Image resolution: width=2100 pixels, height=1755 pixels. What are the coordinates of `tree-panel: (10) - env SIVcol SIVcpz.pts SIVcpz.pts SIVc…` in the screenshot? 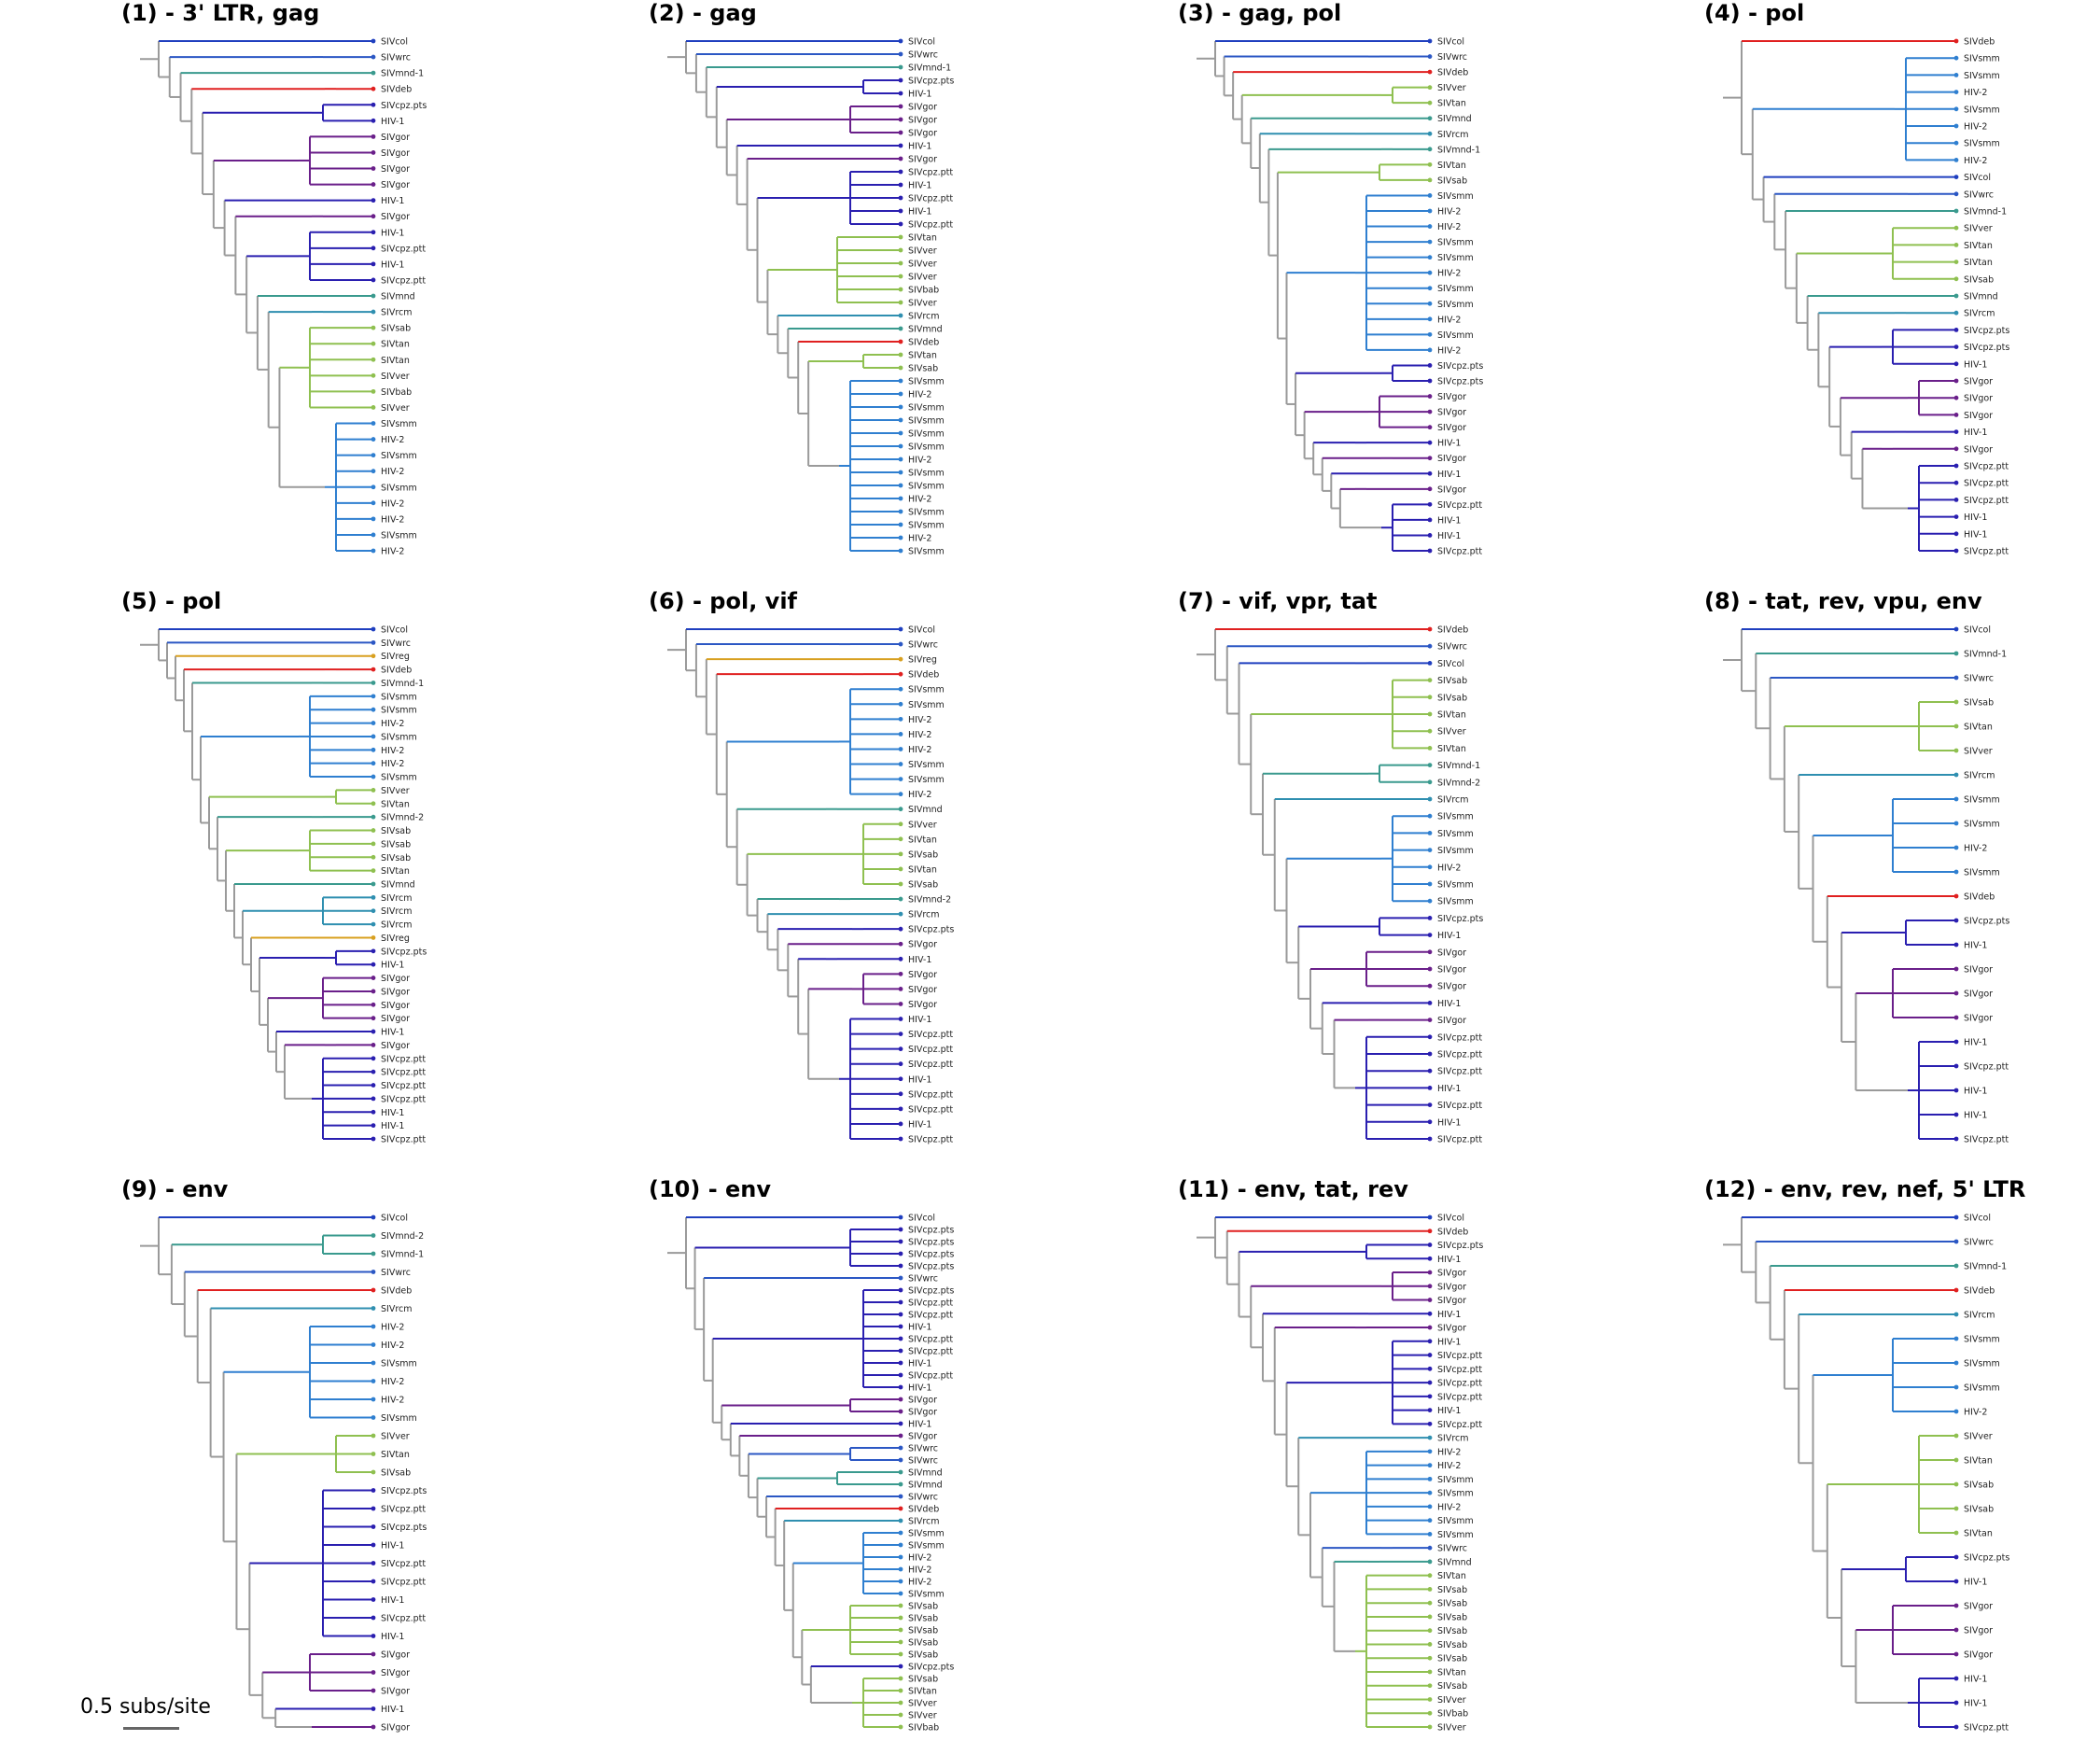 It's located at (910, 1465).